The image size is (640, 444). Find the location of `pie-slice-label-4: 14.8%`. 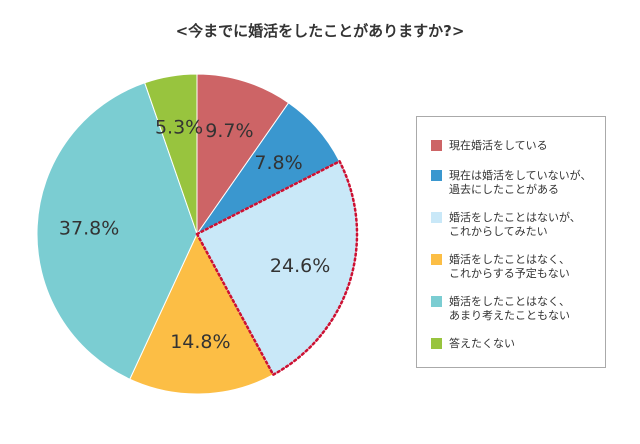

pie-slice-label-4: 14.8% is located at coordinates (200, 342).